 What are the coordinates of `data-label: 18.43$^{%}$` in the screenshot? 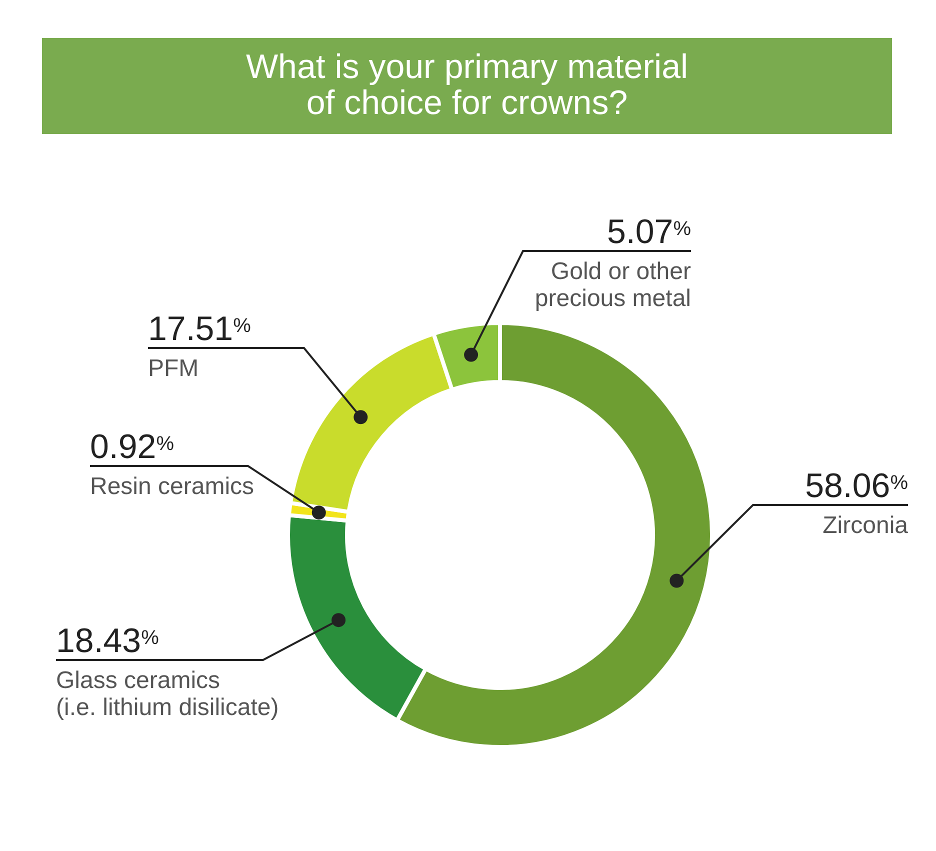 It's located at (108, 641).